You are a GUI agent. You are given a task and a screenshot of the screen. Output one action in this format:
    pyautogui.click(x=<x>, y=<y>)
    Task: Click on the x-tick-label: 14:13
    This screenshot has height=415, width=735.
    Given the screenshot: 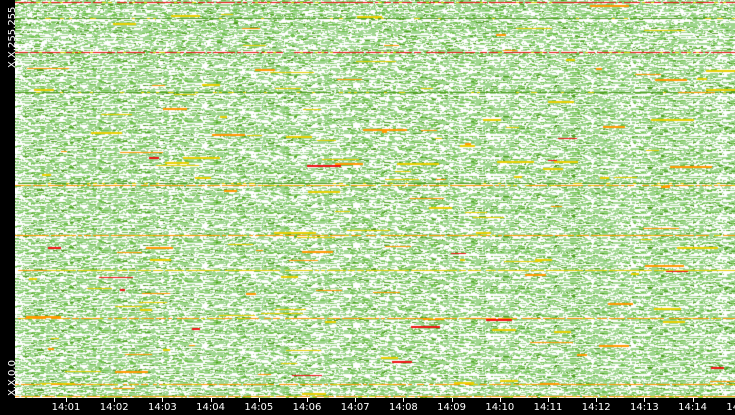 What is the action you would take?
    pyautogui.click(x=644, y=407)
    